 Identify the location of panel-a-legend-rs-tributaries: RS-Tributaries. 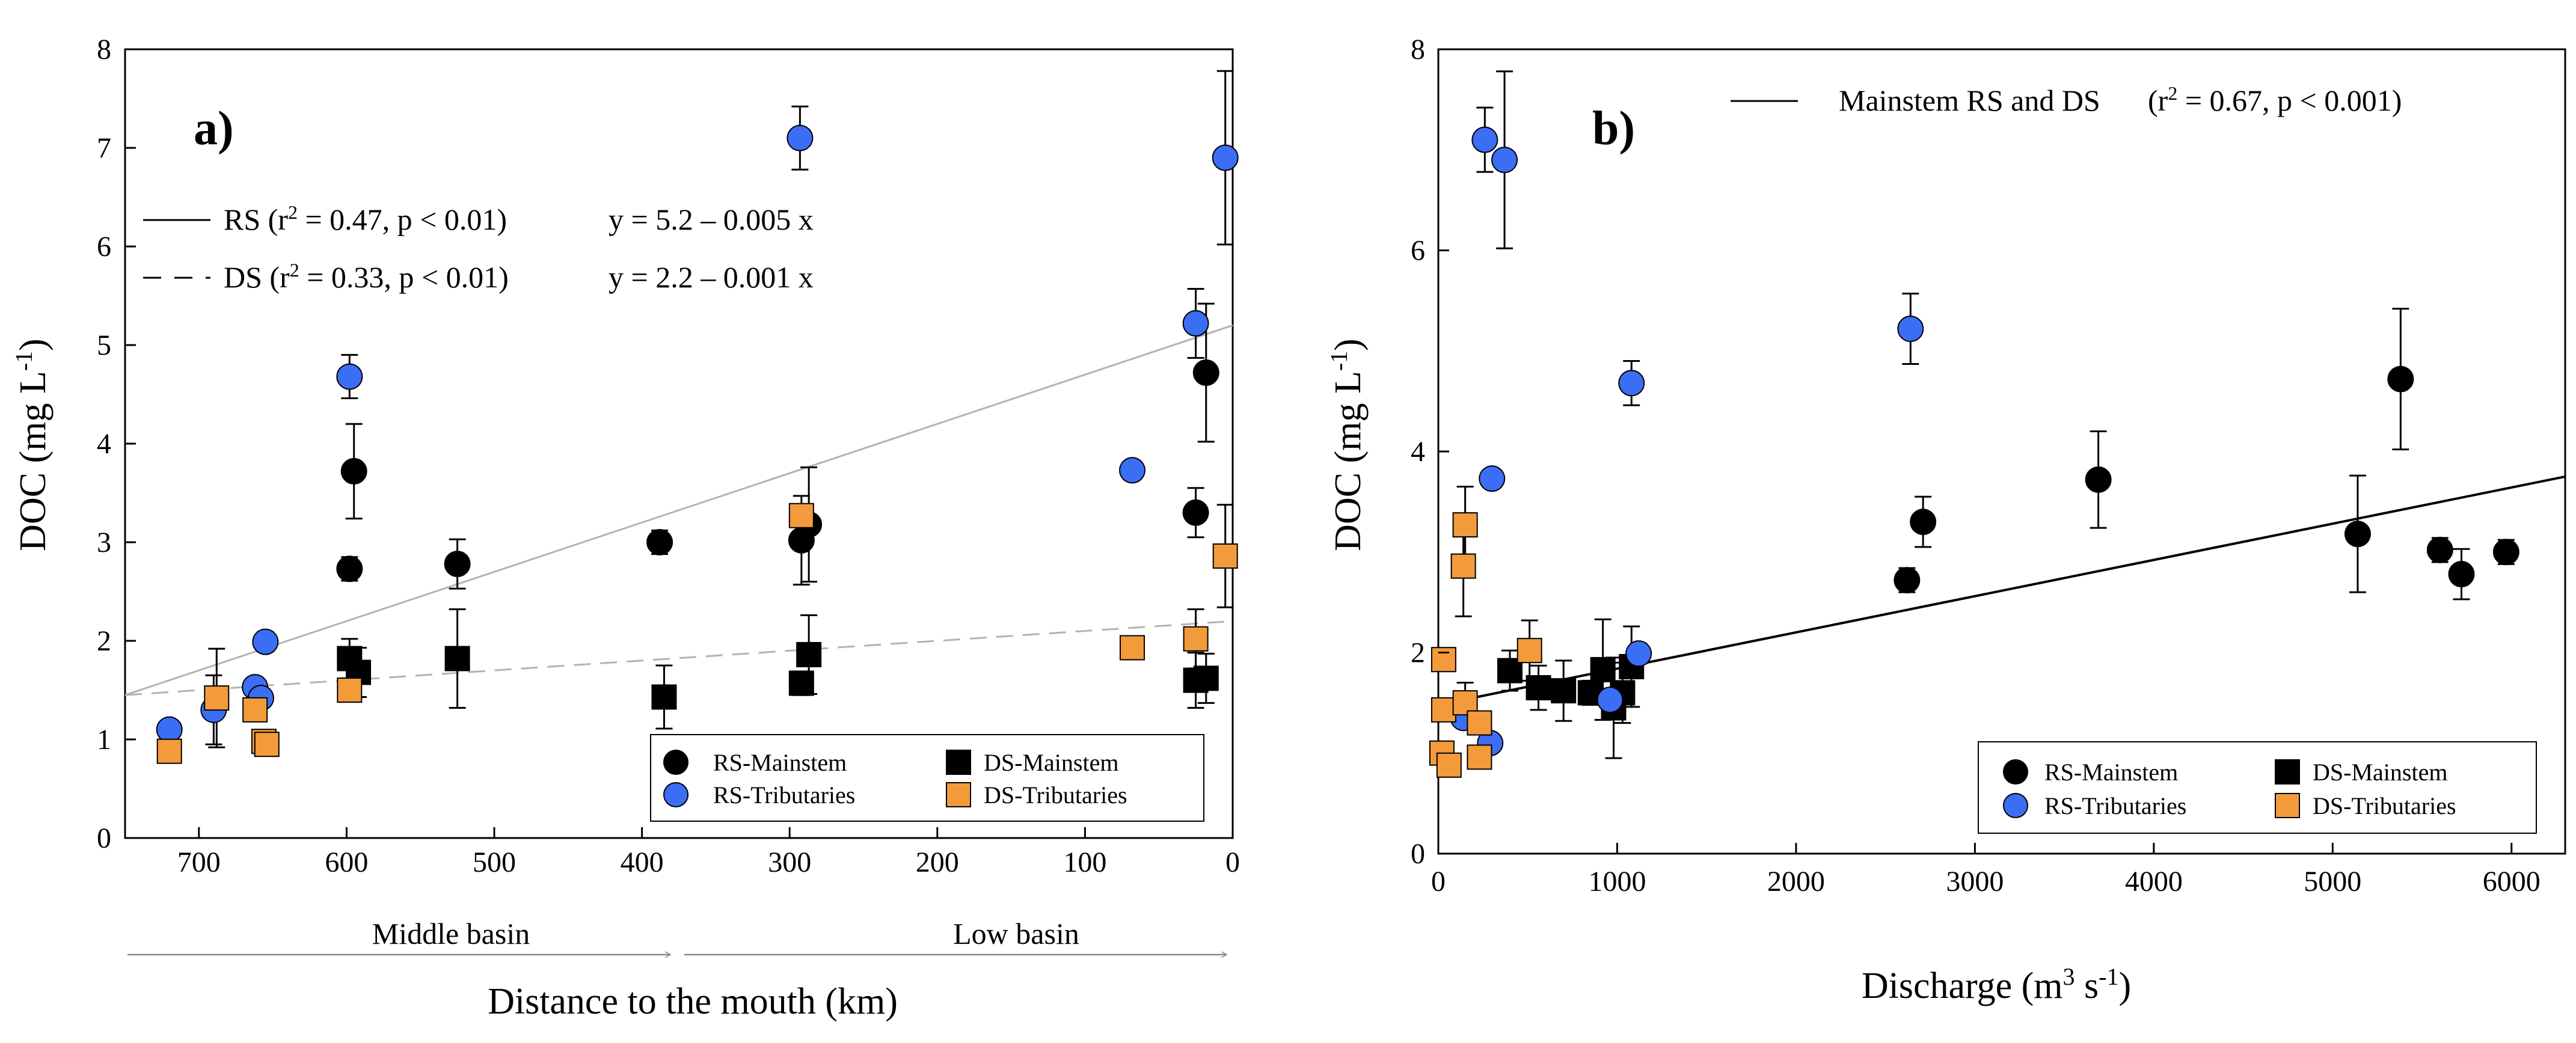
(784, 795).